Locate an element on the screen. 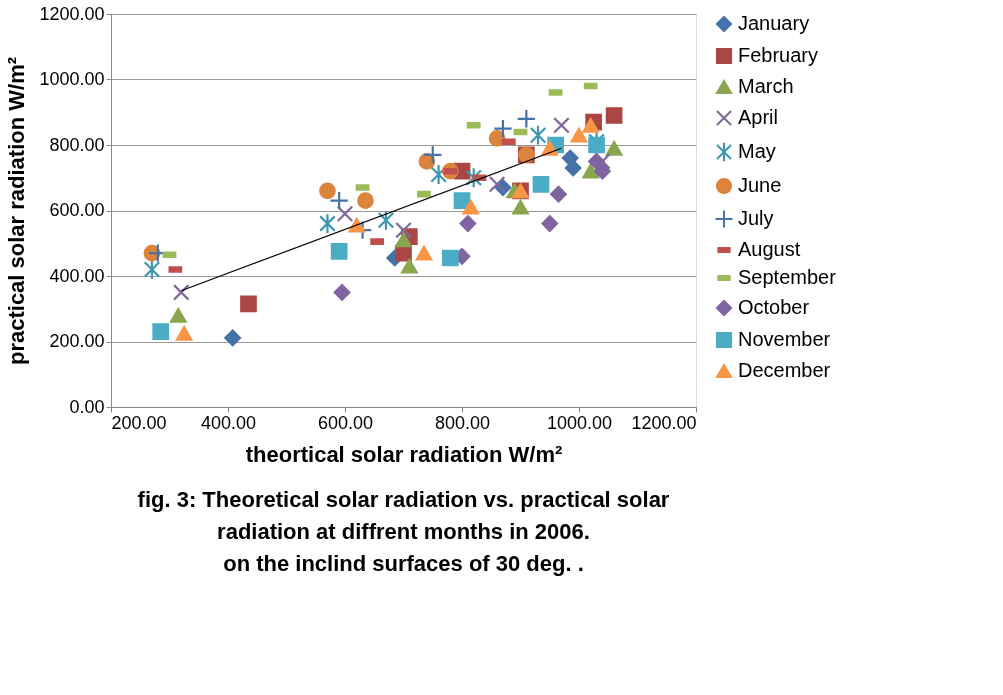 The width and height of the screenshot is (1003, 695). legend-label: February is located at coordinates (778, 55).